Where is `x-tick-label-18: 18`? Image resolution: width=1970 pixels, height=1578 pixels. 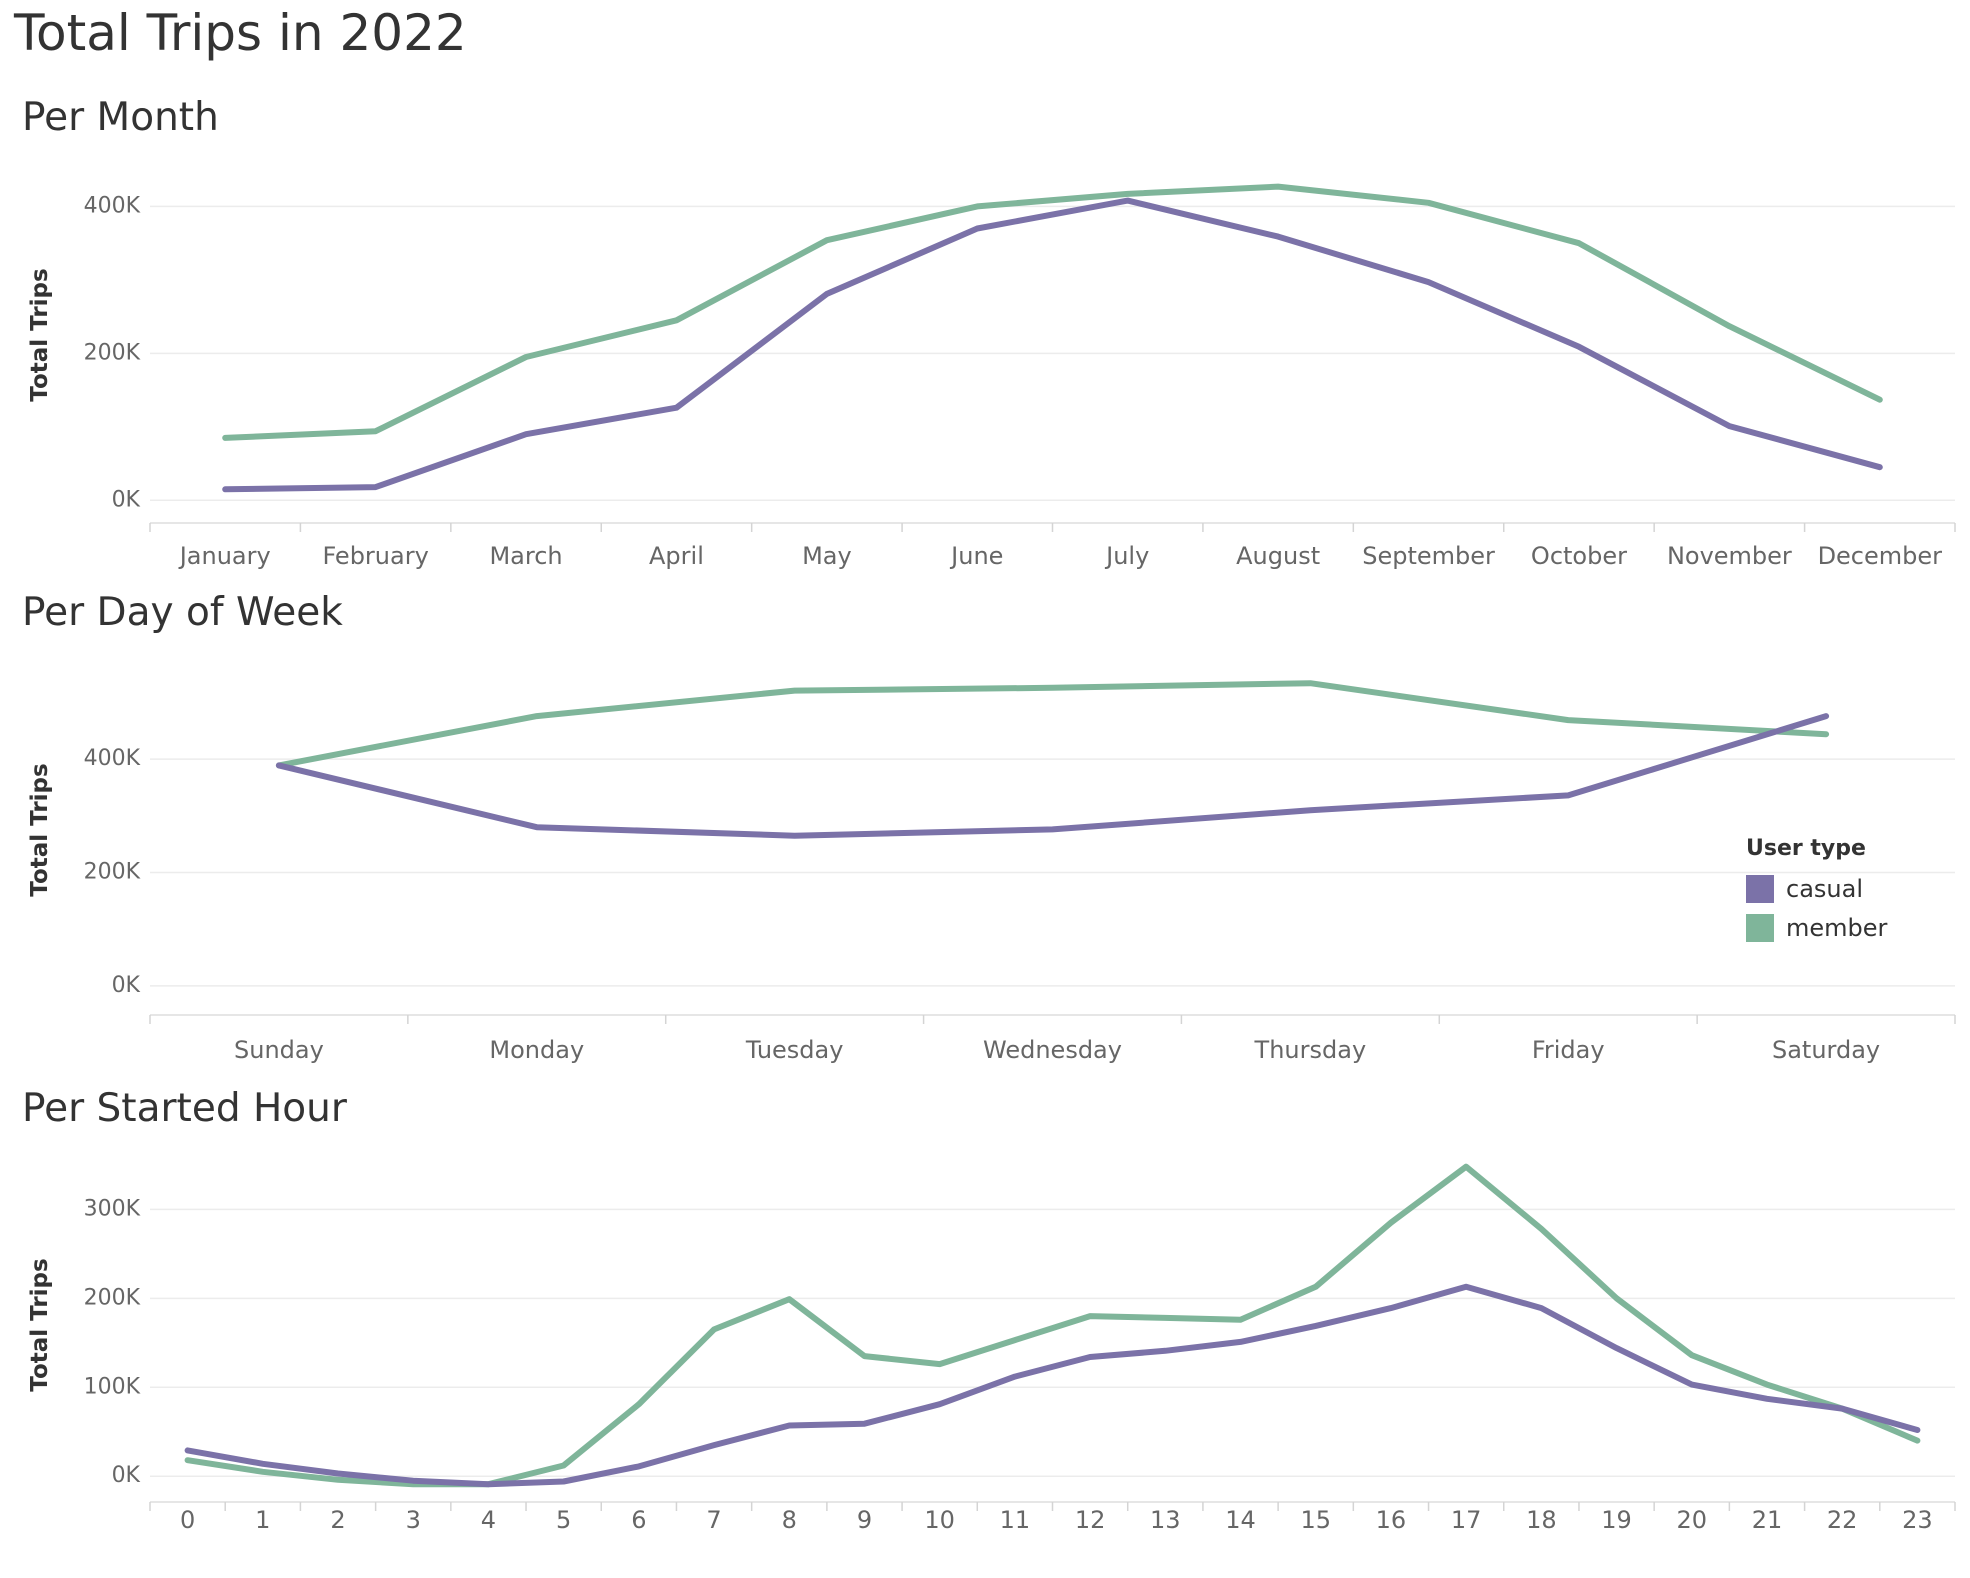 x-tick-label-18: 18 is located at coordinates (1541, 1520).